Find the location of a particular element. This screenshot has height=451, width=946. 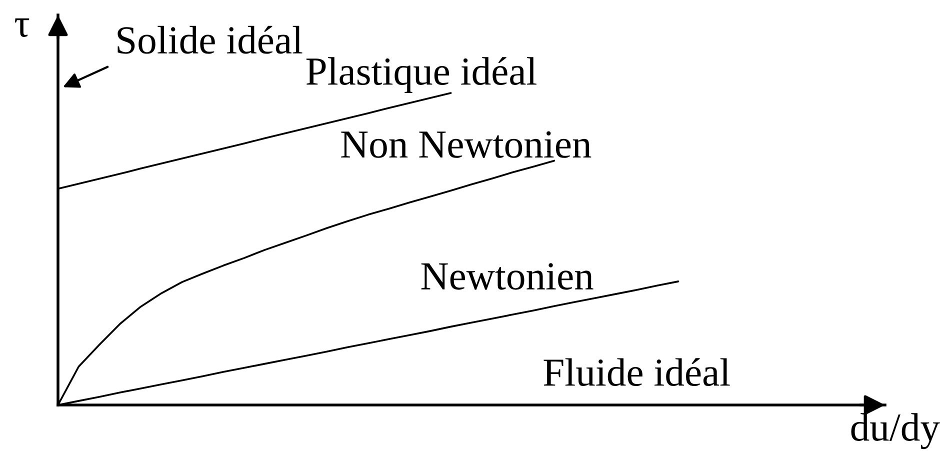

y-axis-title: τ is located at coordinates (22, 27).